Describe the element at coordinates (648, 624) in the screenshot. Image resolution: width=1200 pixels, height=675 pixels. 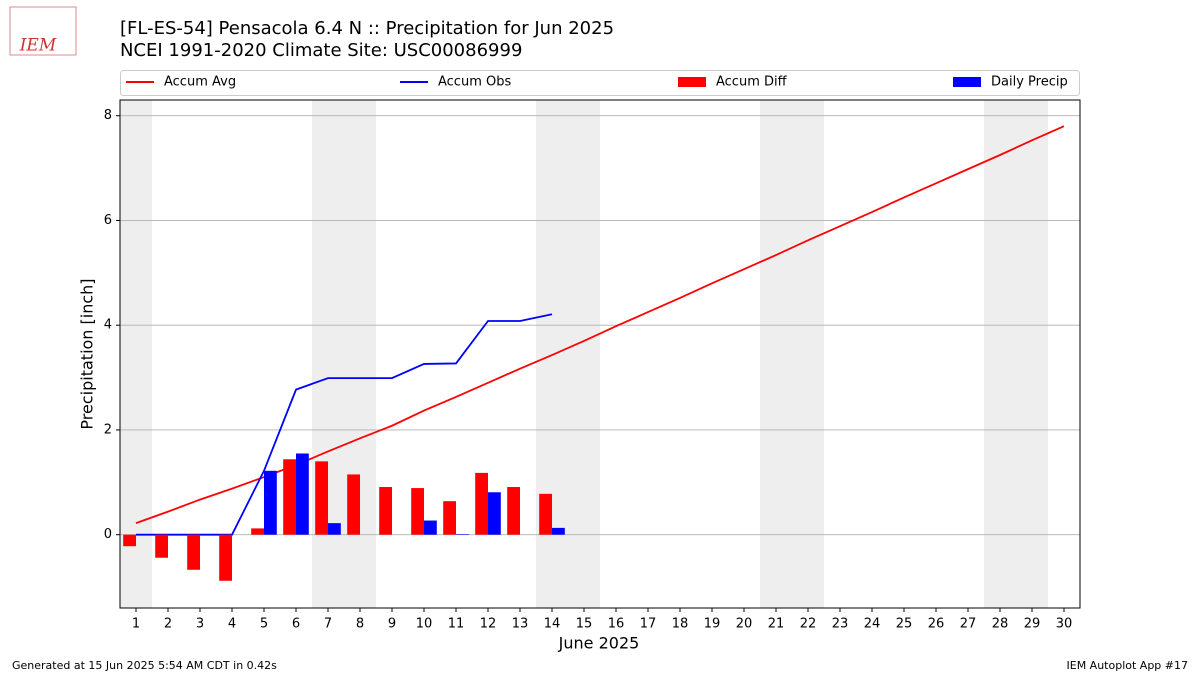
I see `x-tick-label: 17` at that location.